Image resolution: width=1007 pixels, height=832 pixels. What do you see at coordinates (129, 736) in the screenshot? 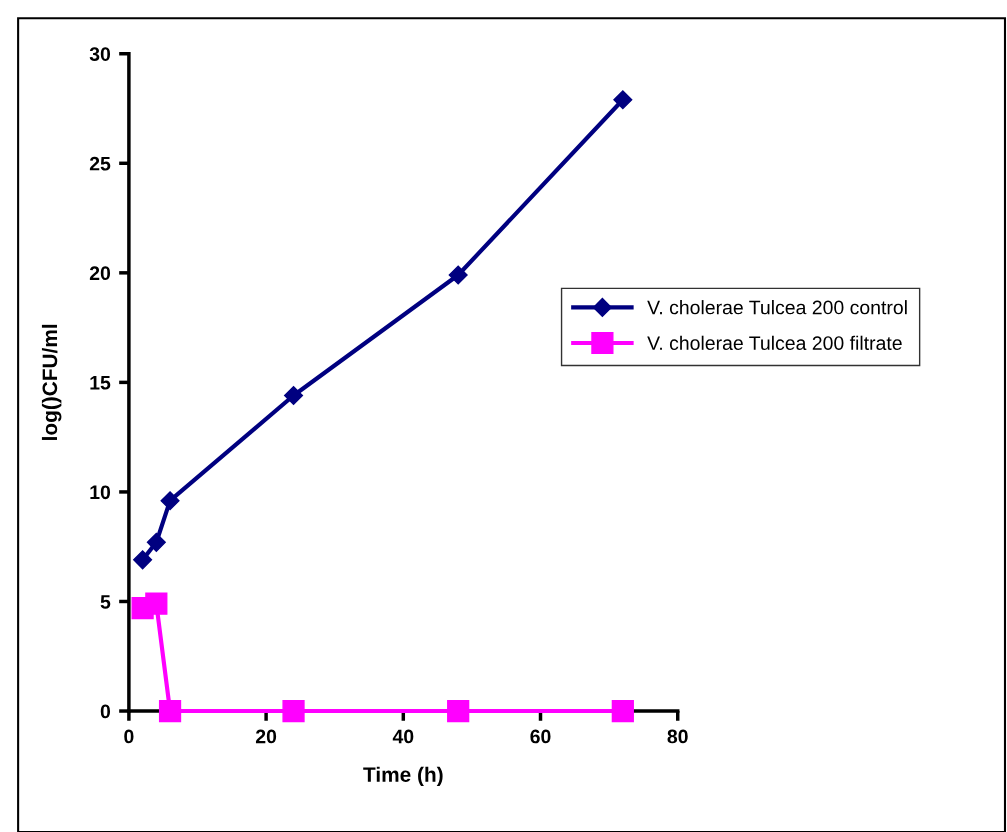
I see `x-tick-label: 0` at bounding box center [129, 736].